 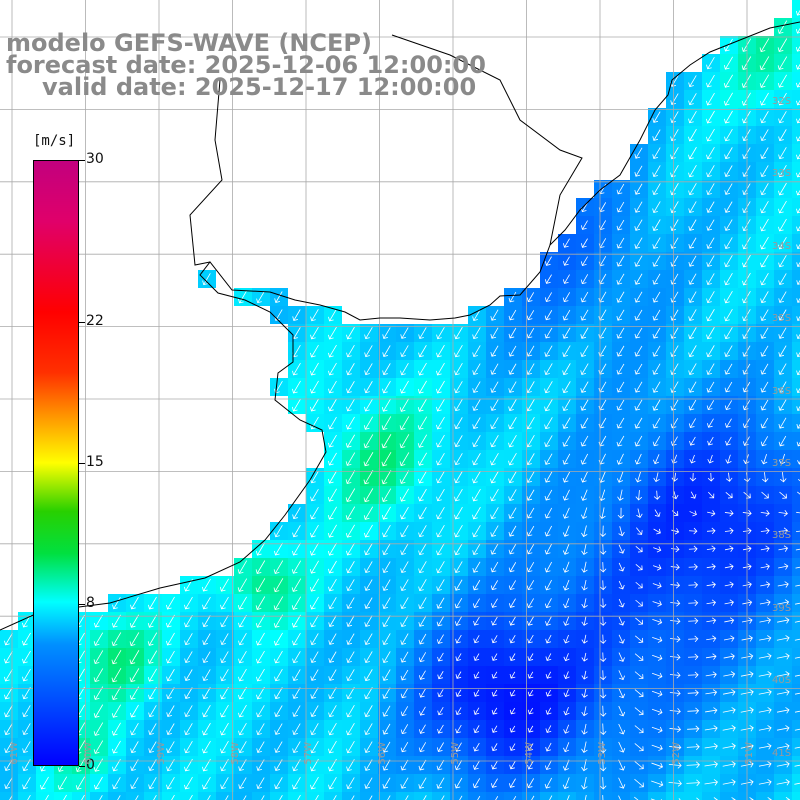 What do you see at coordinates (782, 174) in the screenshot?
I see `latitude-label: 33S` at bounding box center [782, 174].